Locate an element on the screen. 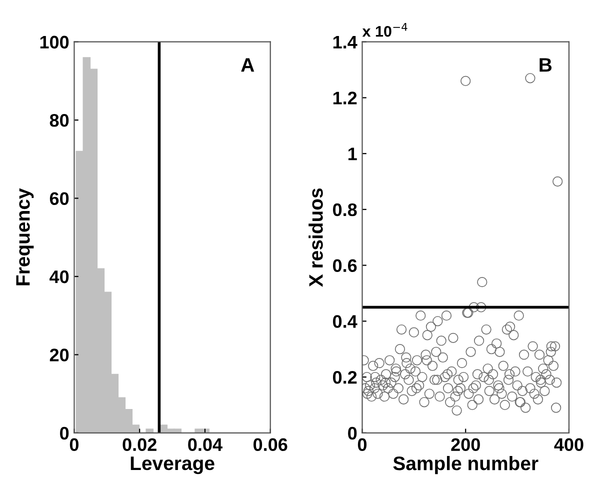 This screenshot has width=589, height=481. text: x 10$^{−4}$ is located at coordinates (385, 29).